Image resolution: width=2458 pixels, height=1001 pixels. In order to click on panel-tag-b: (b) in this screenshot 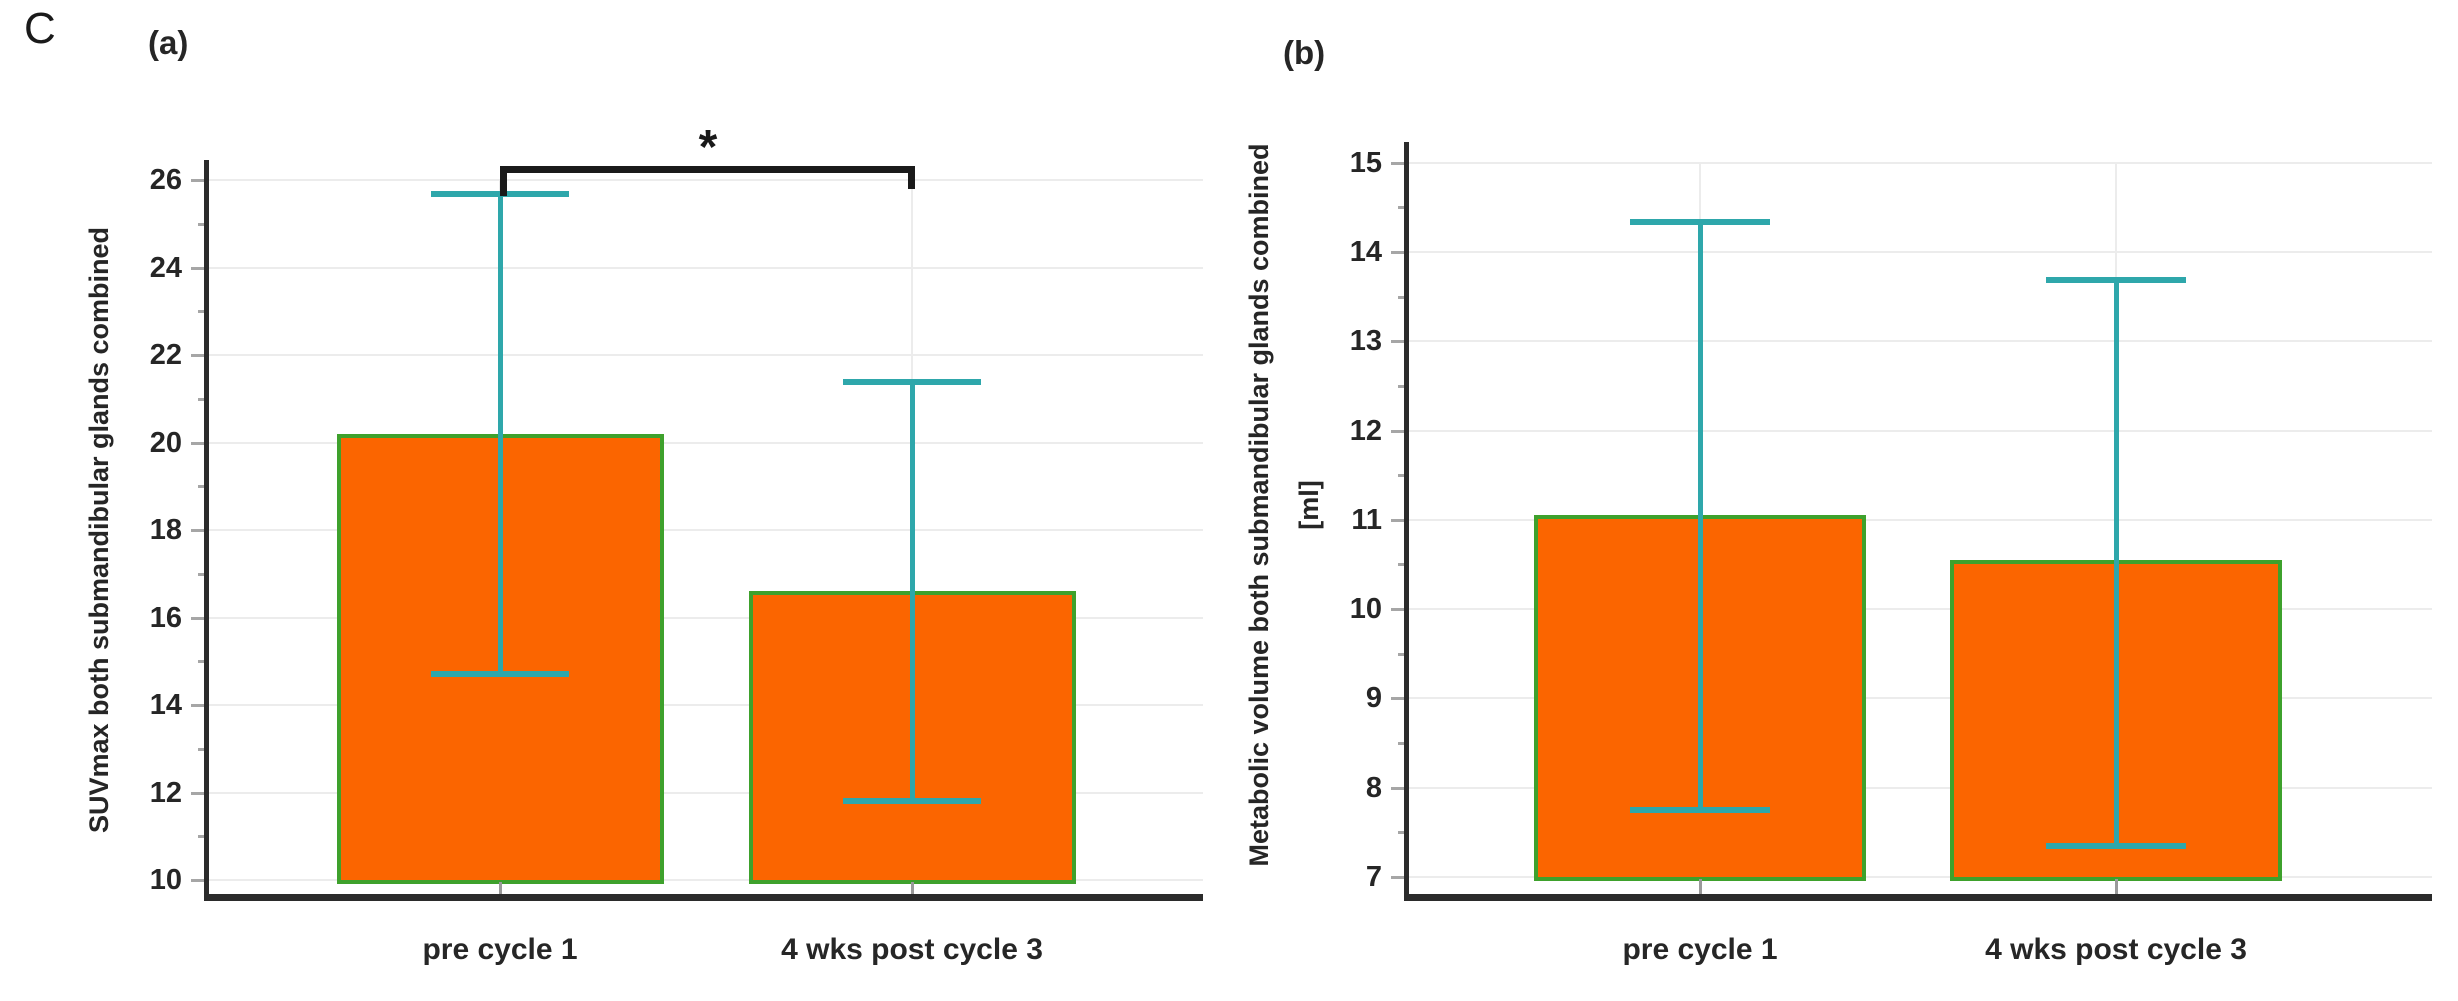, I will do `click(1304, 52)`.